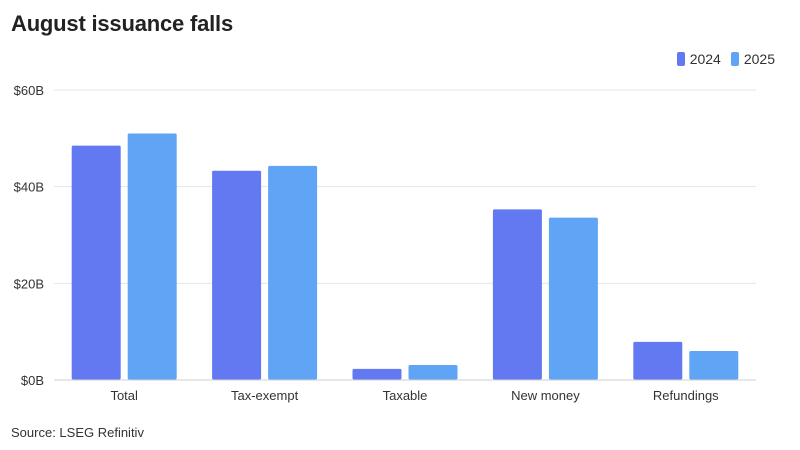 The height and width of the screenshot is (450, 800). Describe the element at coordinates (265, 395) in the screenshot. I see `x-tick-label-tax-exempt: Tax-exempt` at that location.